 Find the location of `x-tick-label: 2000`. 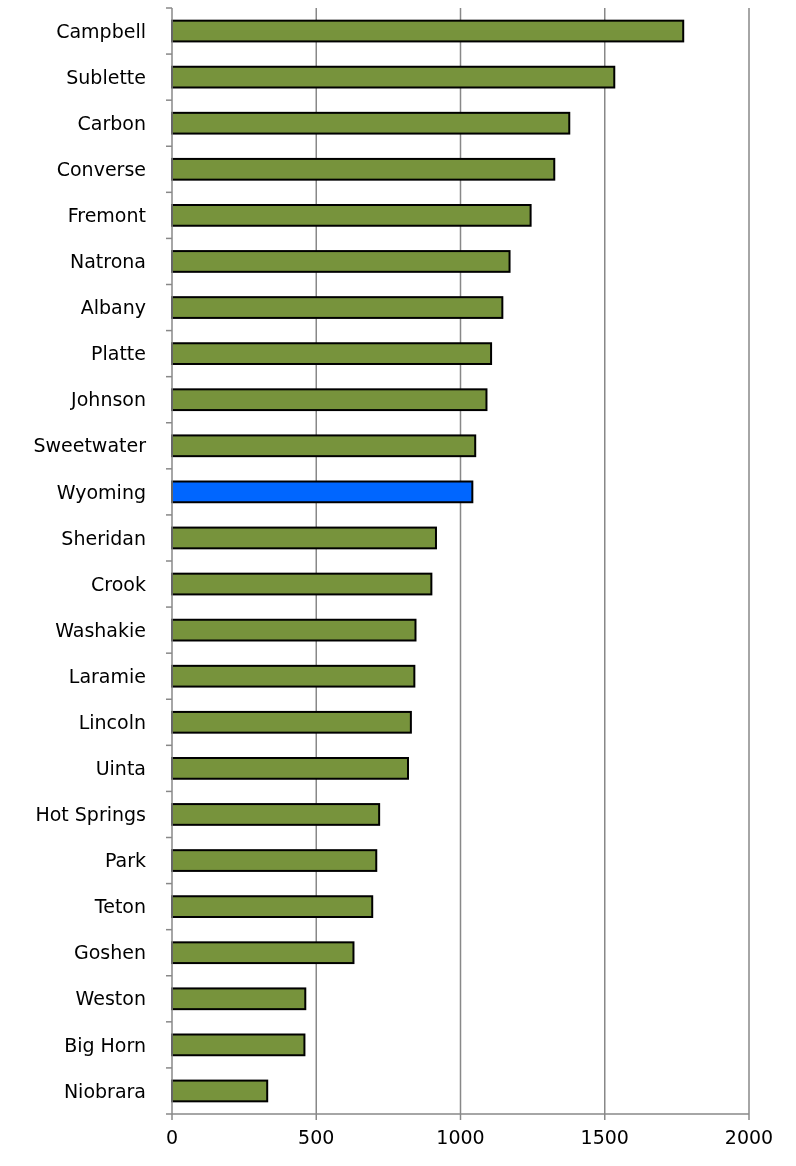

x-tick-label: 2000 is located at coordinates (749, 1137).